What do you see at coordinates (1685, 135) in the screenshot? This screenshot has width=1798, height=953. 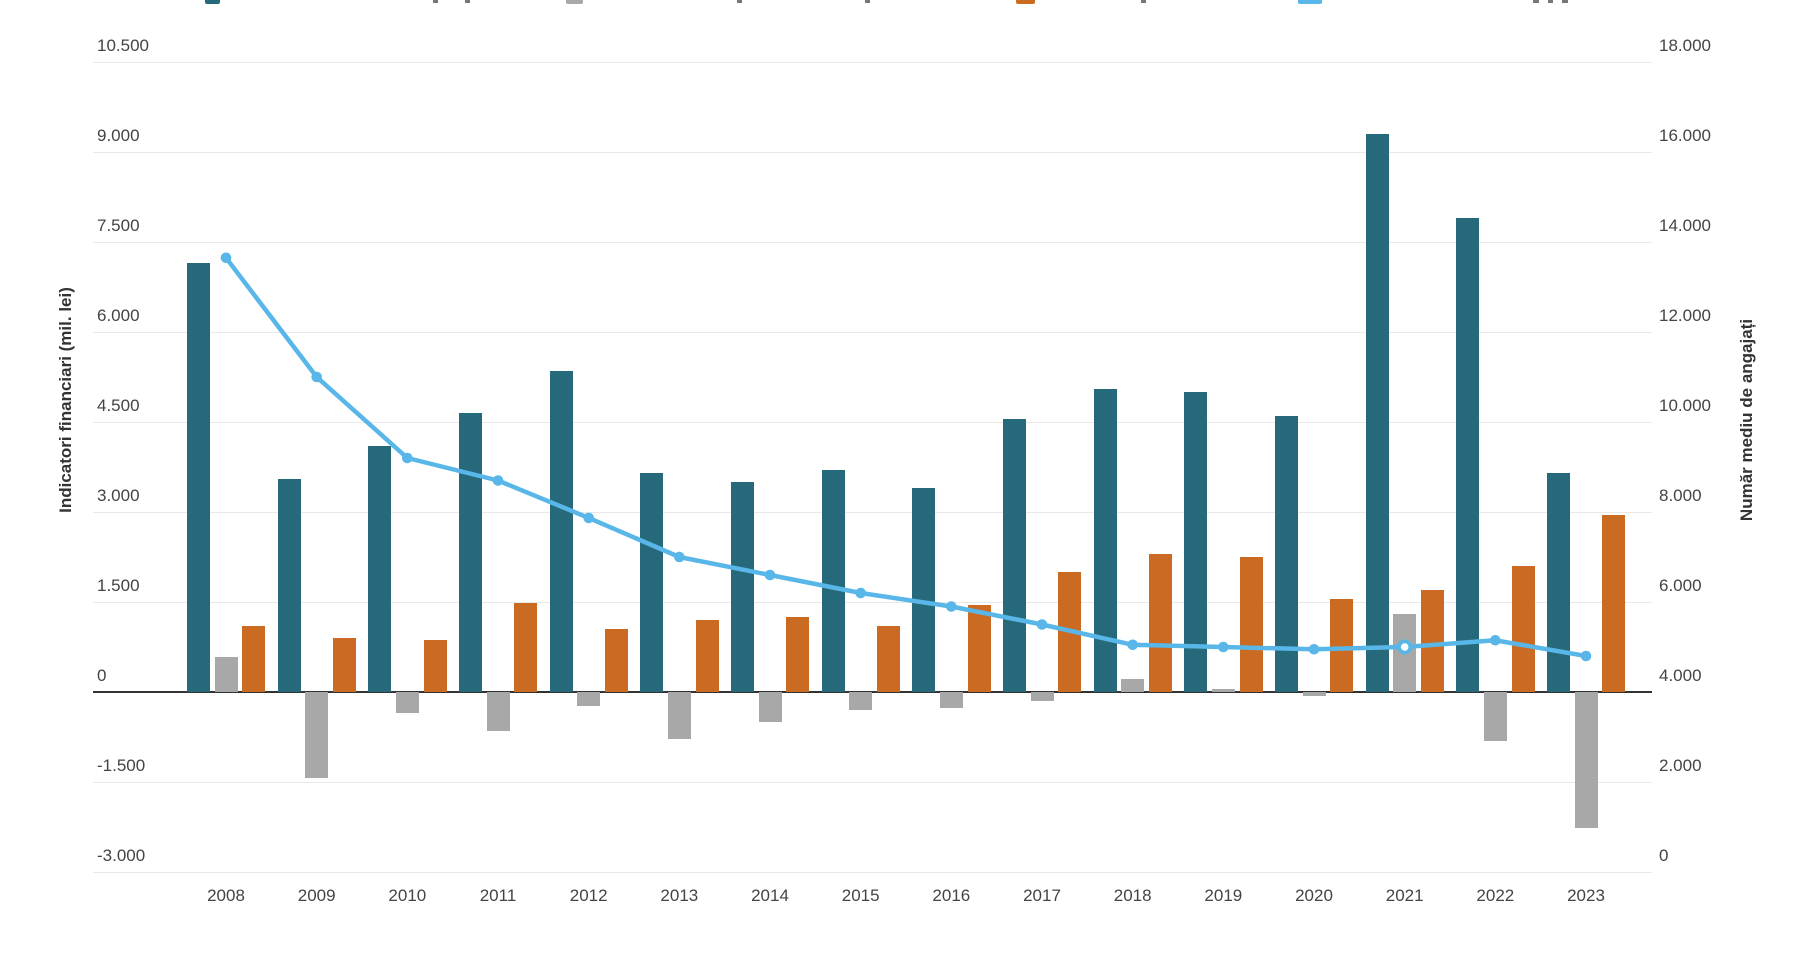 I see `y-right-tick-16.000: 16.000` at bounding box center [1685, 135].